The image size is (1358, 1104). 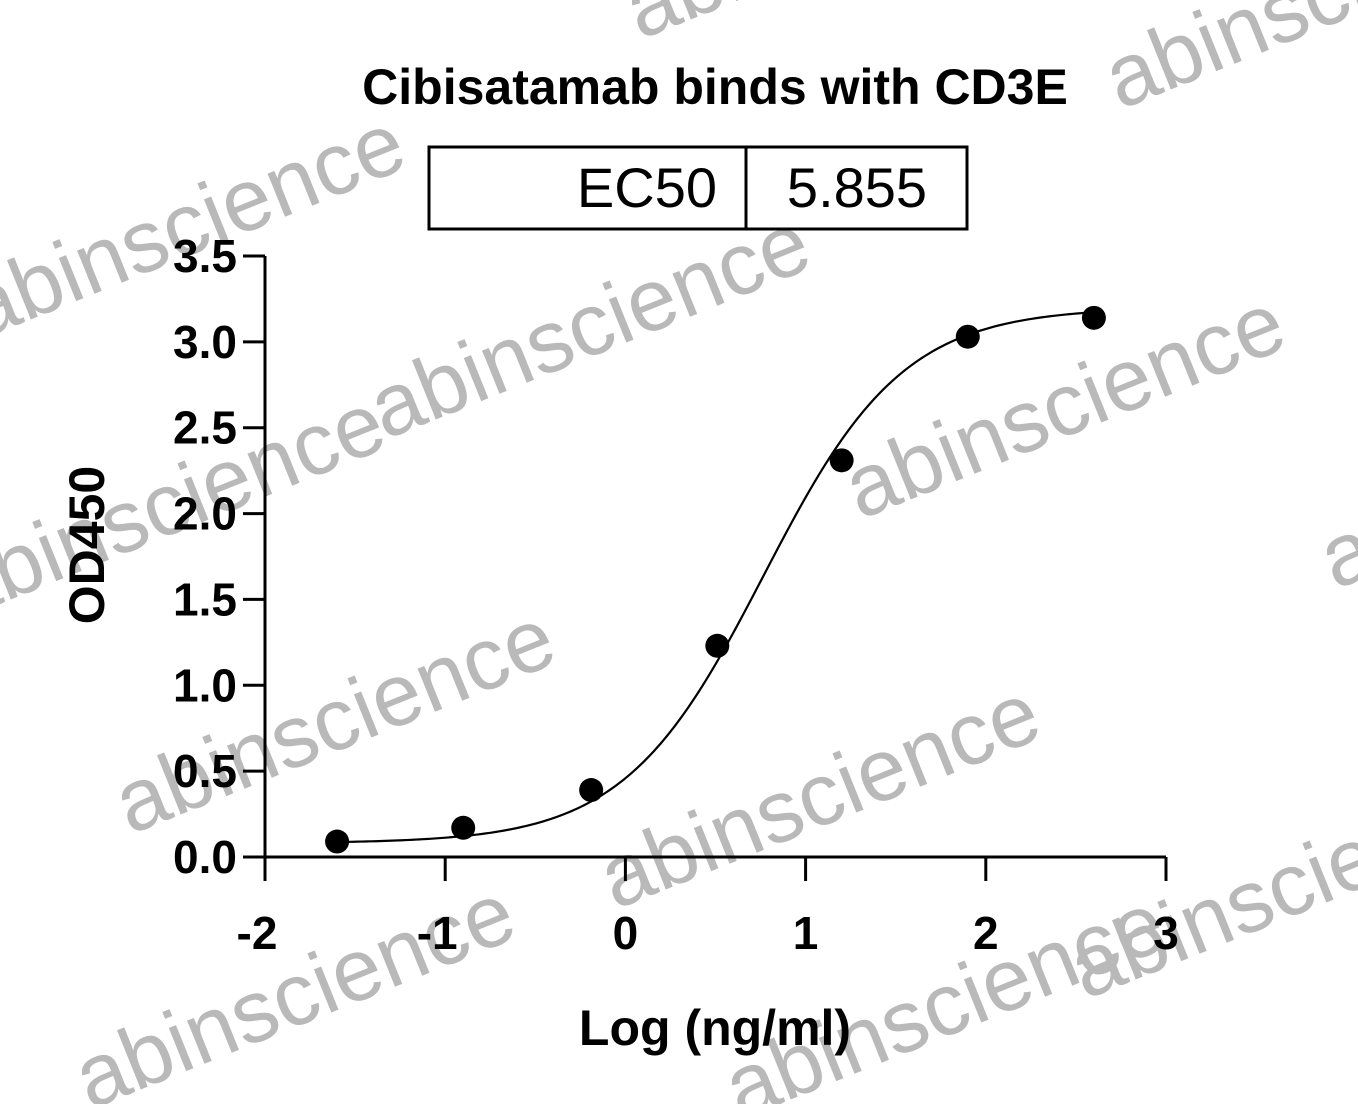 I want to click on x-axis-ticks: -2 -1 0 1 2 3, so click(x=708, y=908).